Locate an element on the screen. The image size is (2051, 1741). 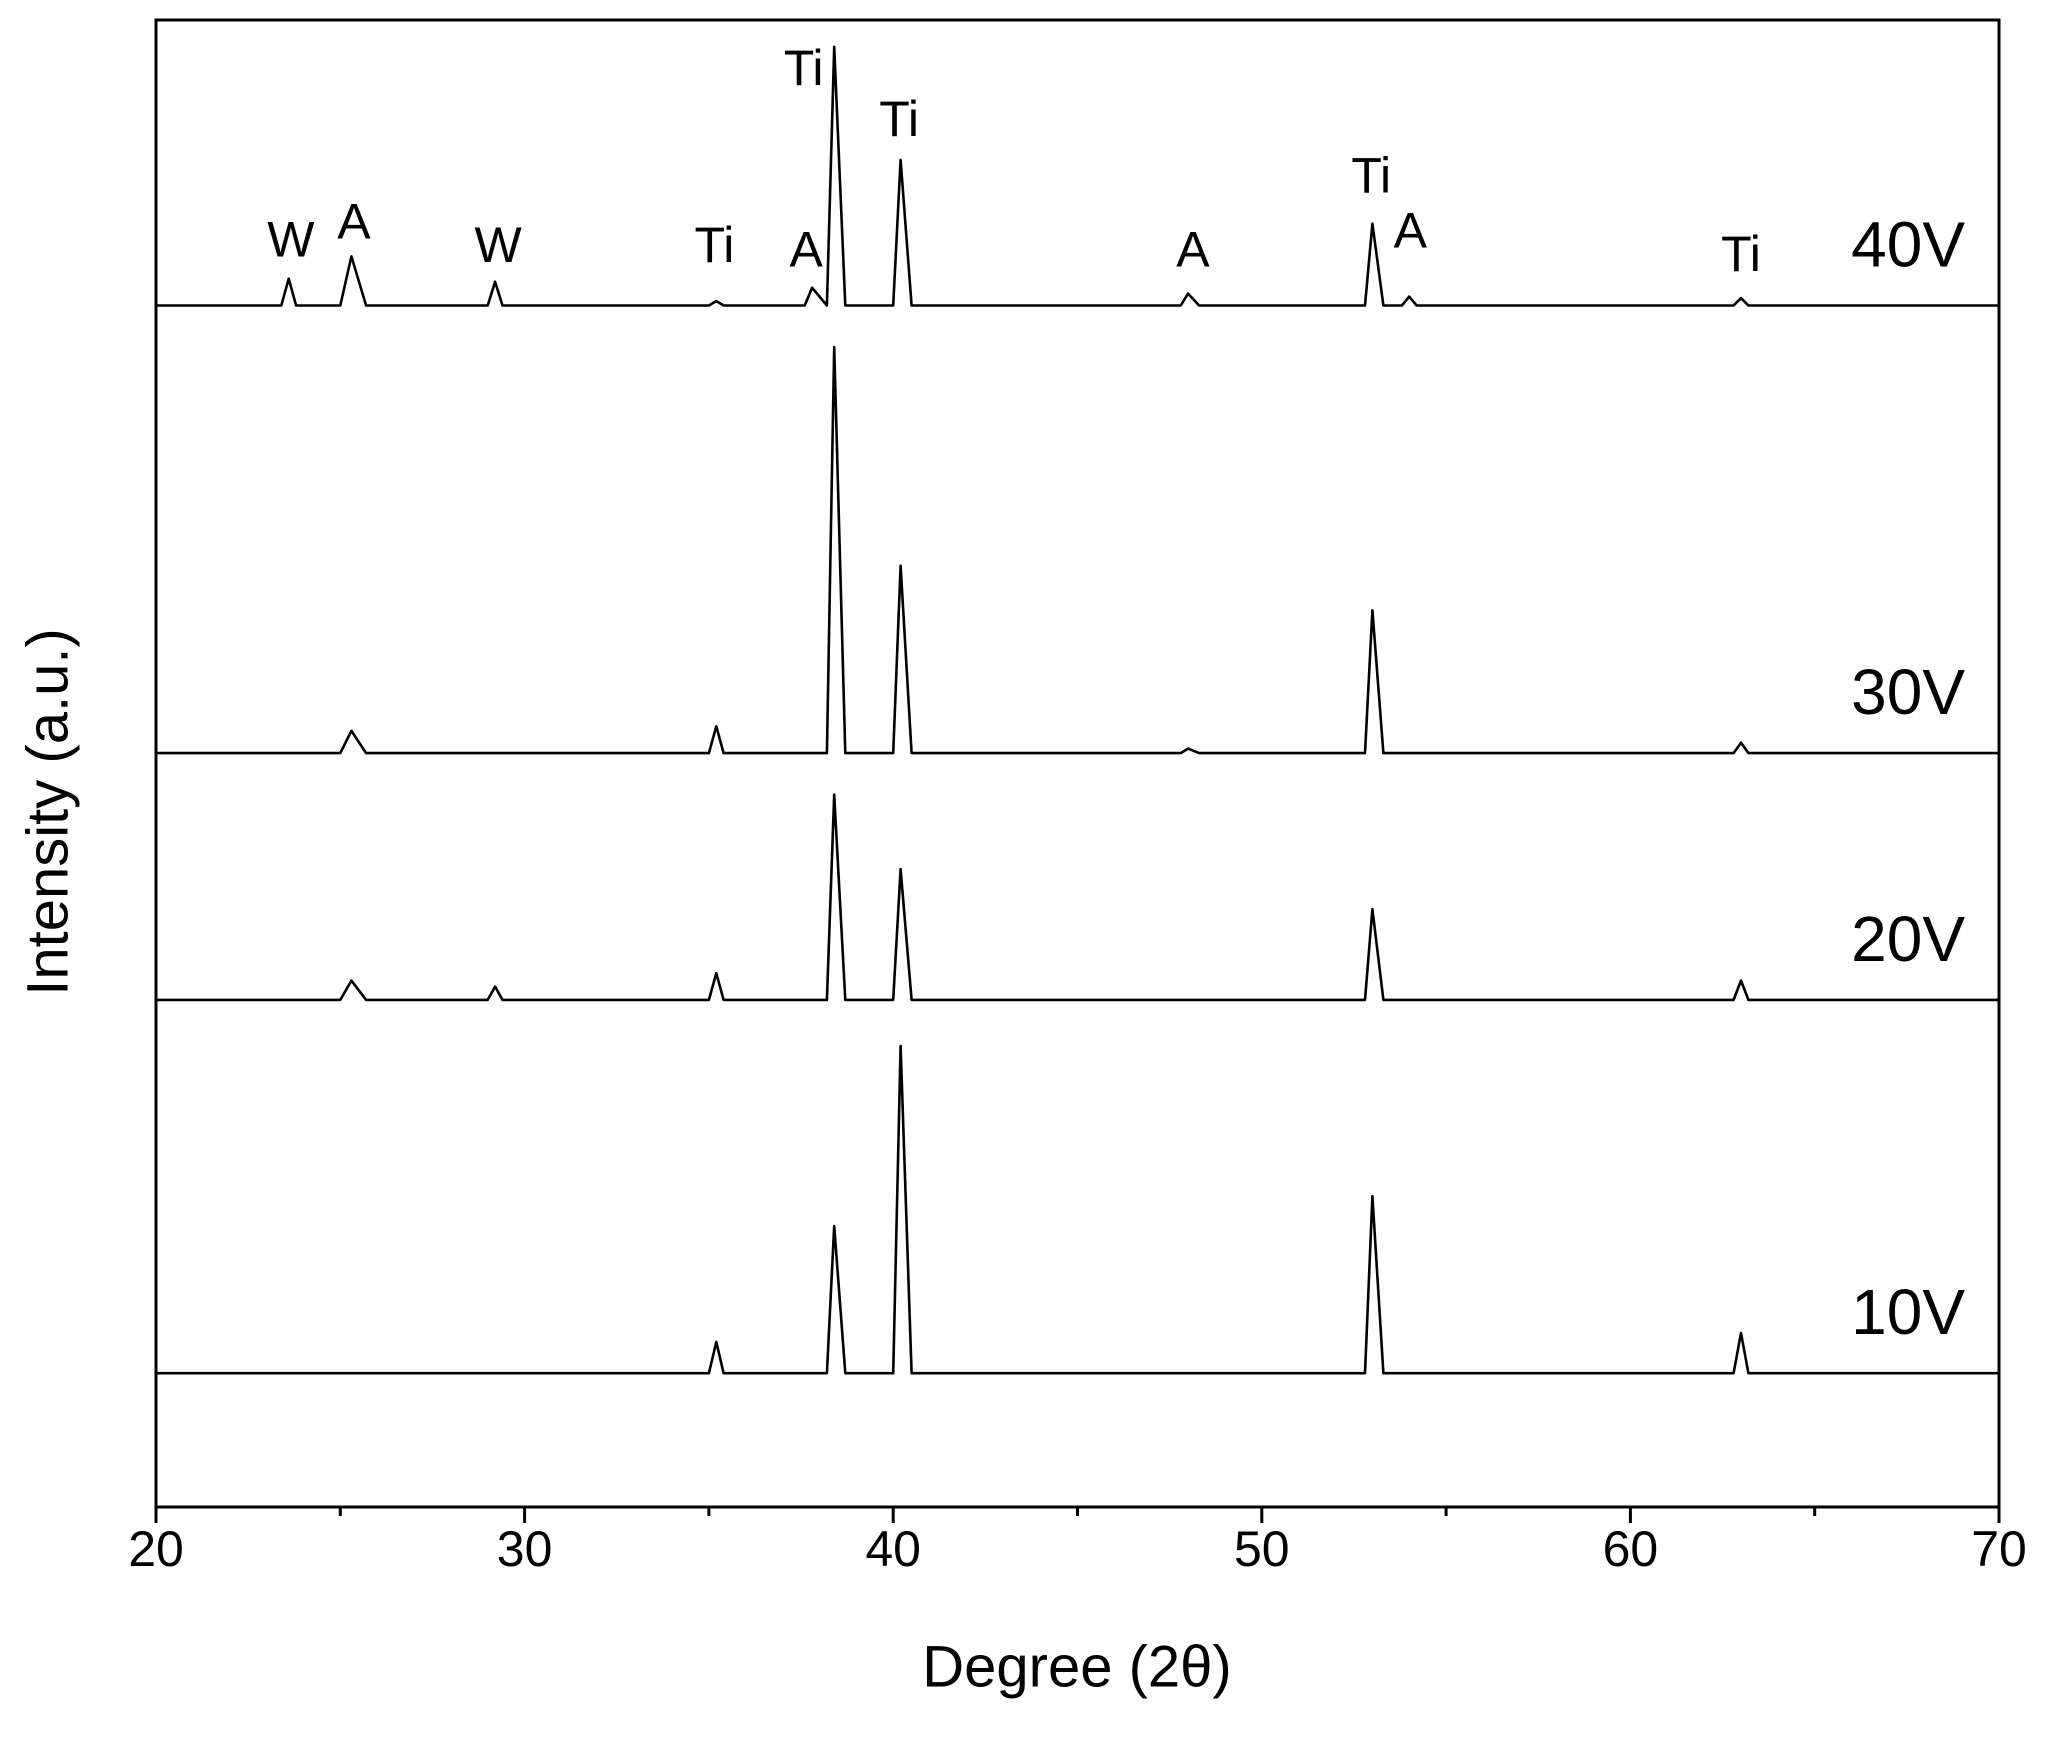
x-axis-title: Degree (2θ) is located at coordinates (1076, 1666).